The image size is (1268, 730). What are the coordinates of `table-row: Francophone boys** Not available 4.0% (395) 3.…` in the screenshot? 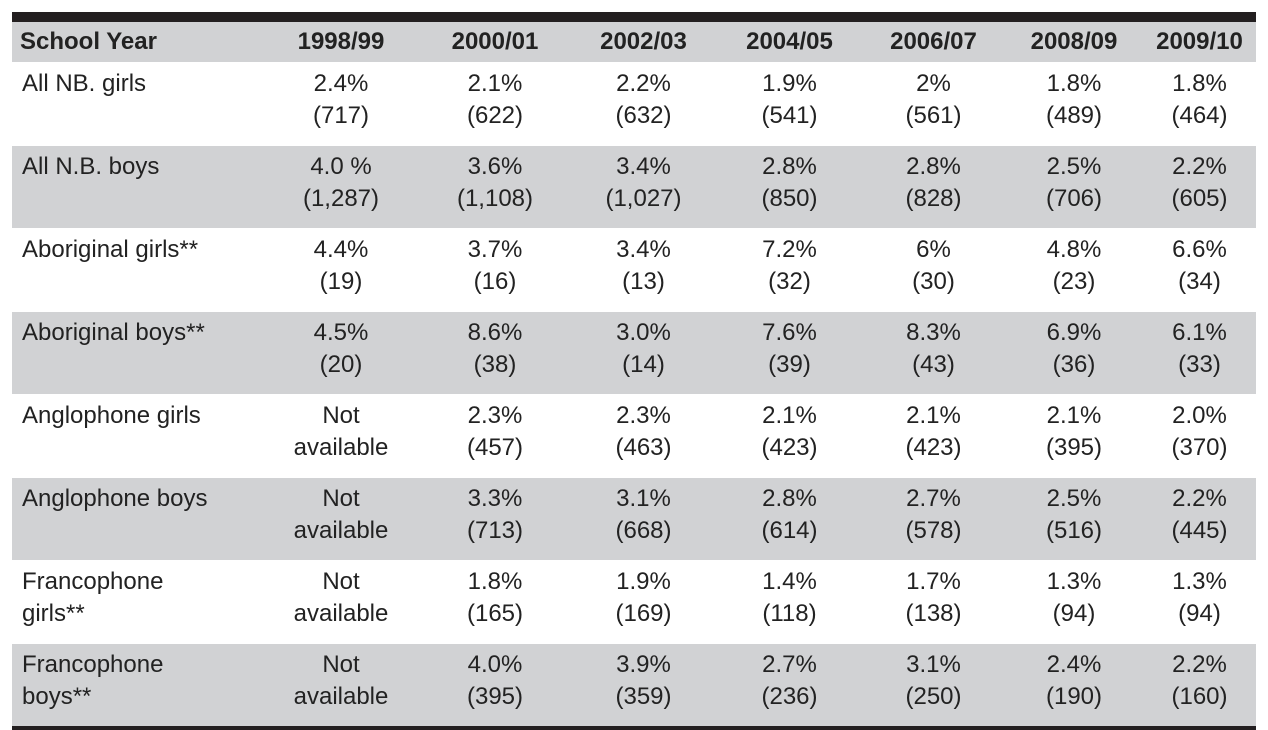 It's located at (634, 684).